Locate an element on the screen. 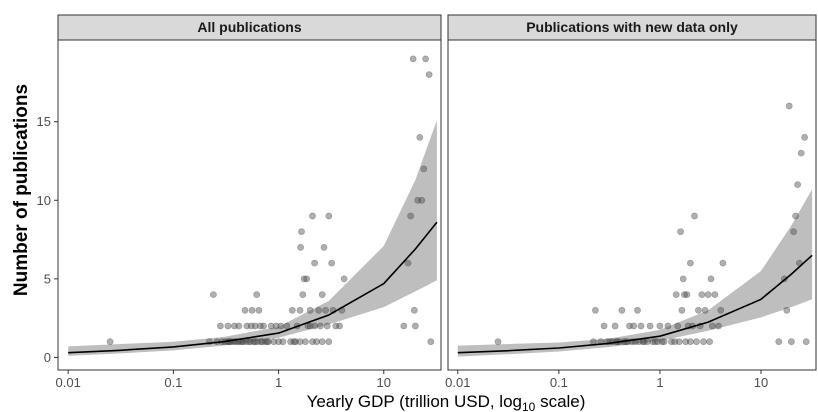  x-axis-title-suffix: scale) is located at coordinates (560, 401).